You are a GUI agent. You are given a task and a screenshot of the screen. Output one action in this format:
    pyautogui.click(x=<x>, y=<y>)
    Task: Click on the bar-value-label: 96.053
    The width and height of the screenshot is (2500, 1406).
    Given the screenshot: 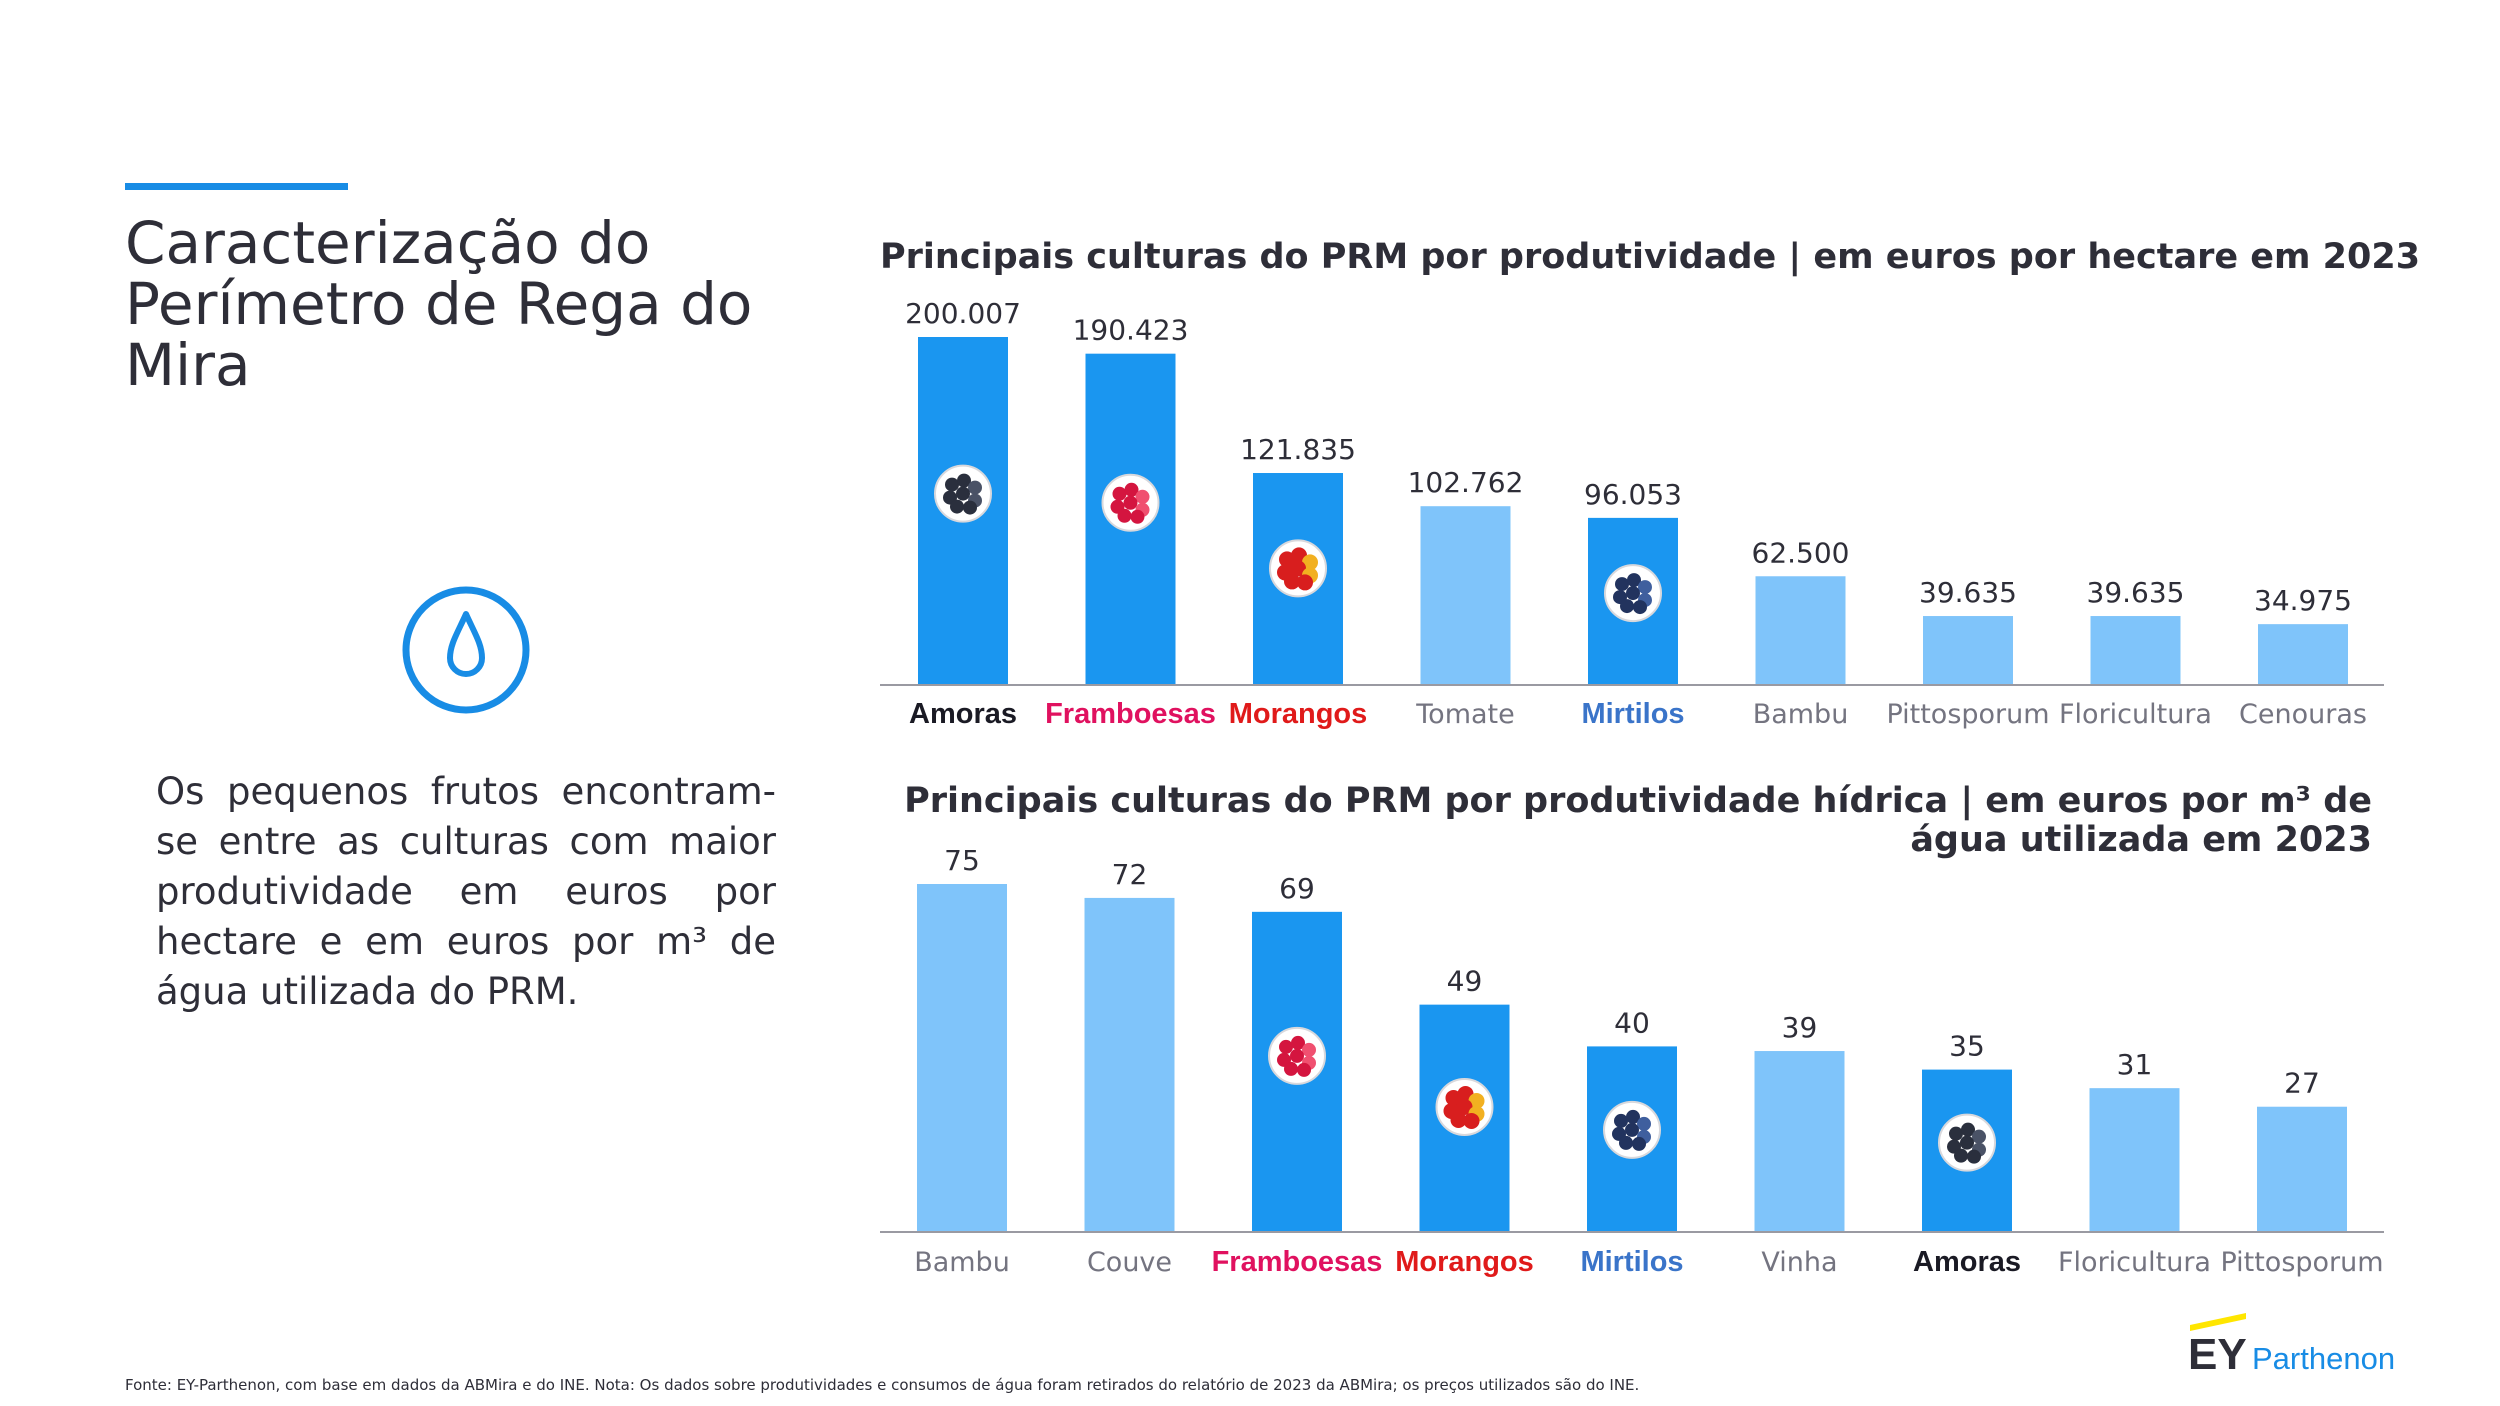 What is the action you would take?
    pyautogui.click(x=1633, y=494)
    